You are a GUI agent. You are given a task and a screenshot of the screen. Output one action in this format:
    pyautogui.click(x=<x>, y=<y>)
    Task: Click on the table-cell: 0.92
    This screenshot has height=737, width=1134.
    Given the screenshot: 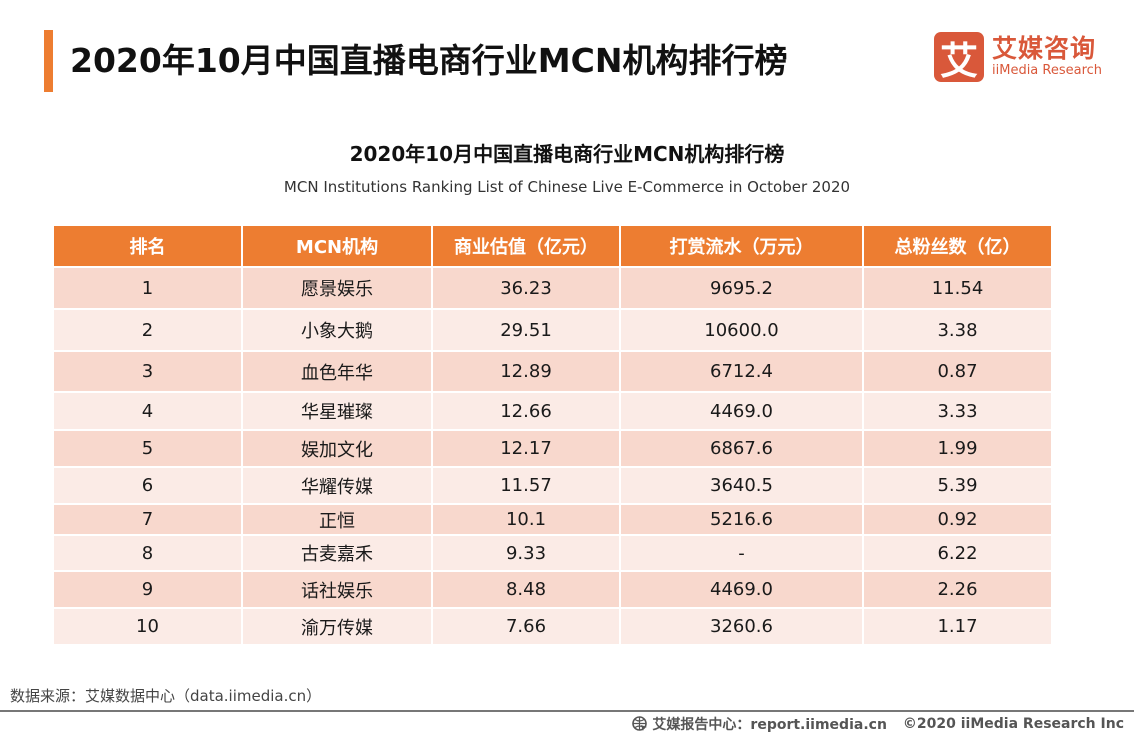 What is the action you would take?
    pyautogui.click(x=957, y=519)
    